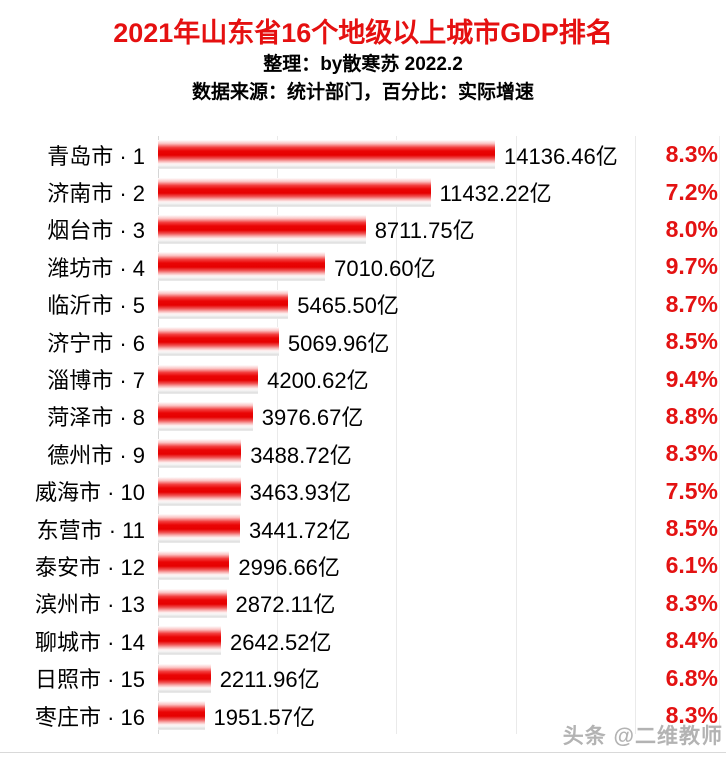 The image size is (726, 758). I want to click on table-row: 滨州市 · 13 2872.11亿 8.3%, so click(363, 603).